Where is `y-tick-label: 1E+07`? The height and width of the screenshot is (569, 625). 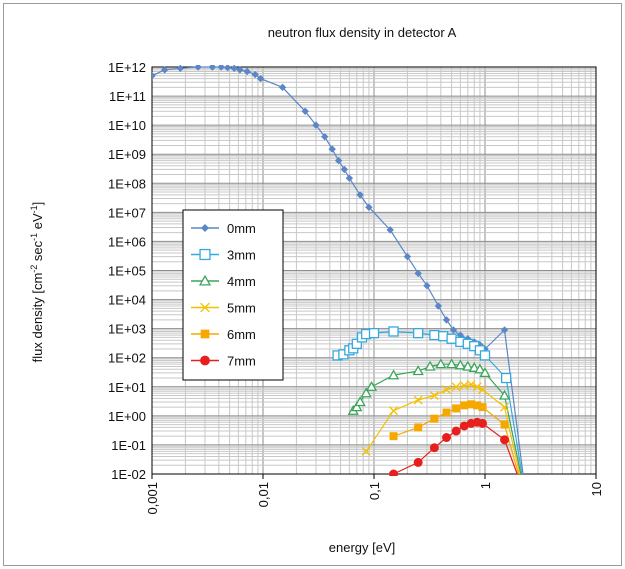 y-tick-label: 1E+07 is located at coordinates (127, 212).